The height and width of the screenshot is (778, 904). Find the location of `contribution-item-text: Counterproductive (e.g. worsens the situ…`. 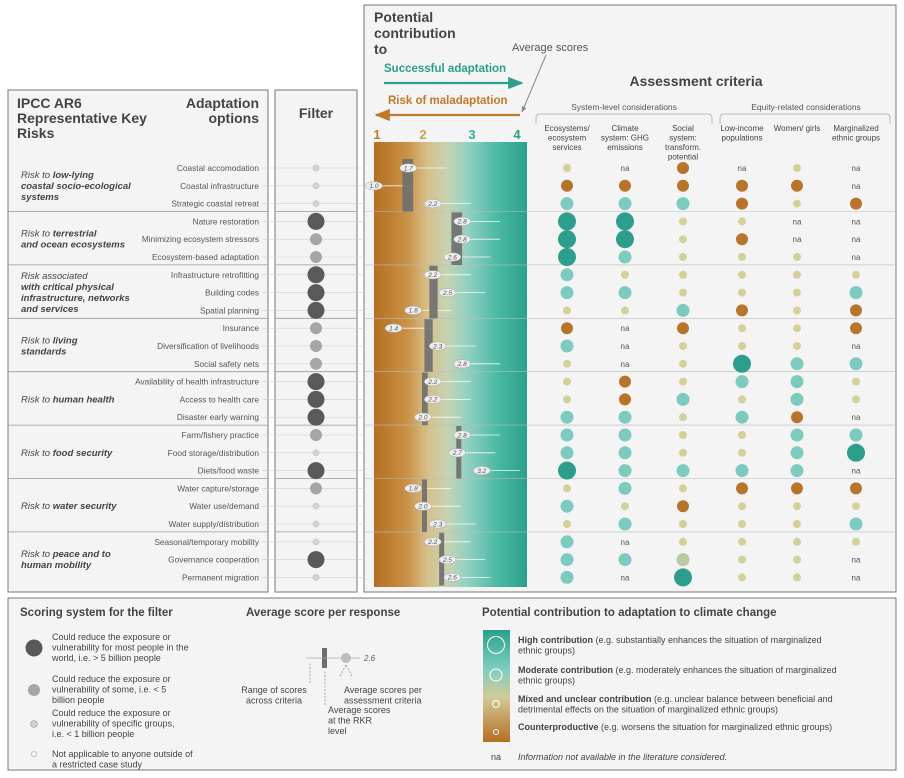

contribution-item-text: Counterproductive (e.g. worsens the situ… is located at coordinates (675, 727).